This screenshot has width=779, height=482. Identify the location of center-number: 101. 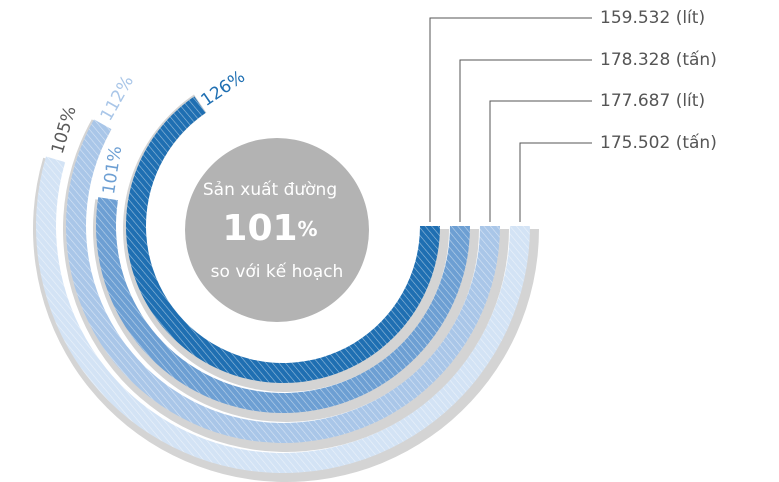
(259, 228).